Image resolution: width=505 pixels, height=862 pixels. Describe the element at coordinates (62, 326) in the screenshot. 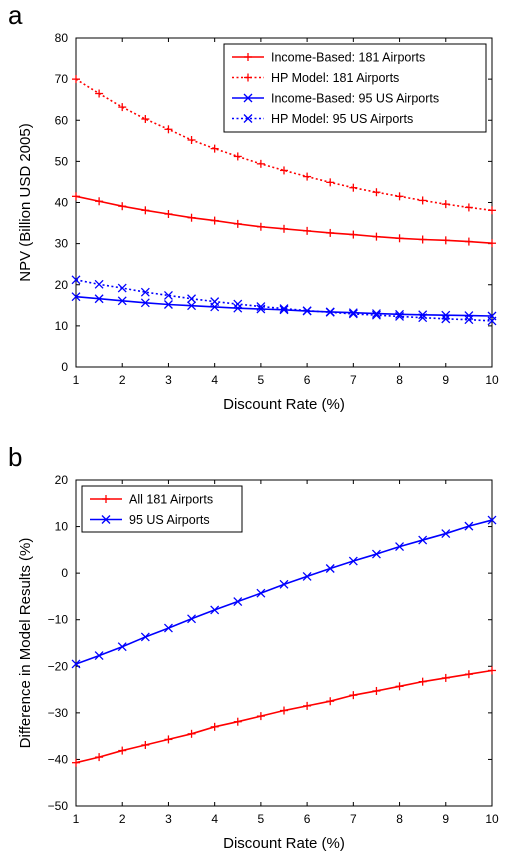

I see `y-tick-label: 10` at that location.